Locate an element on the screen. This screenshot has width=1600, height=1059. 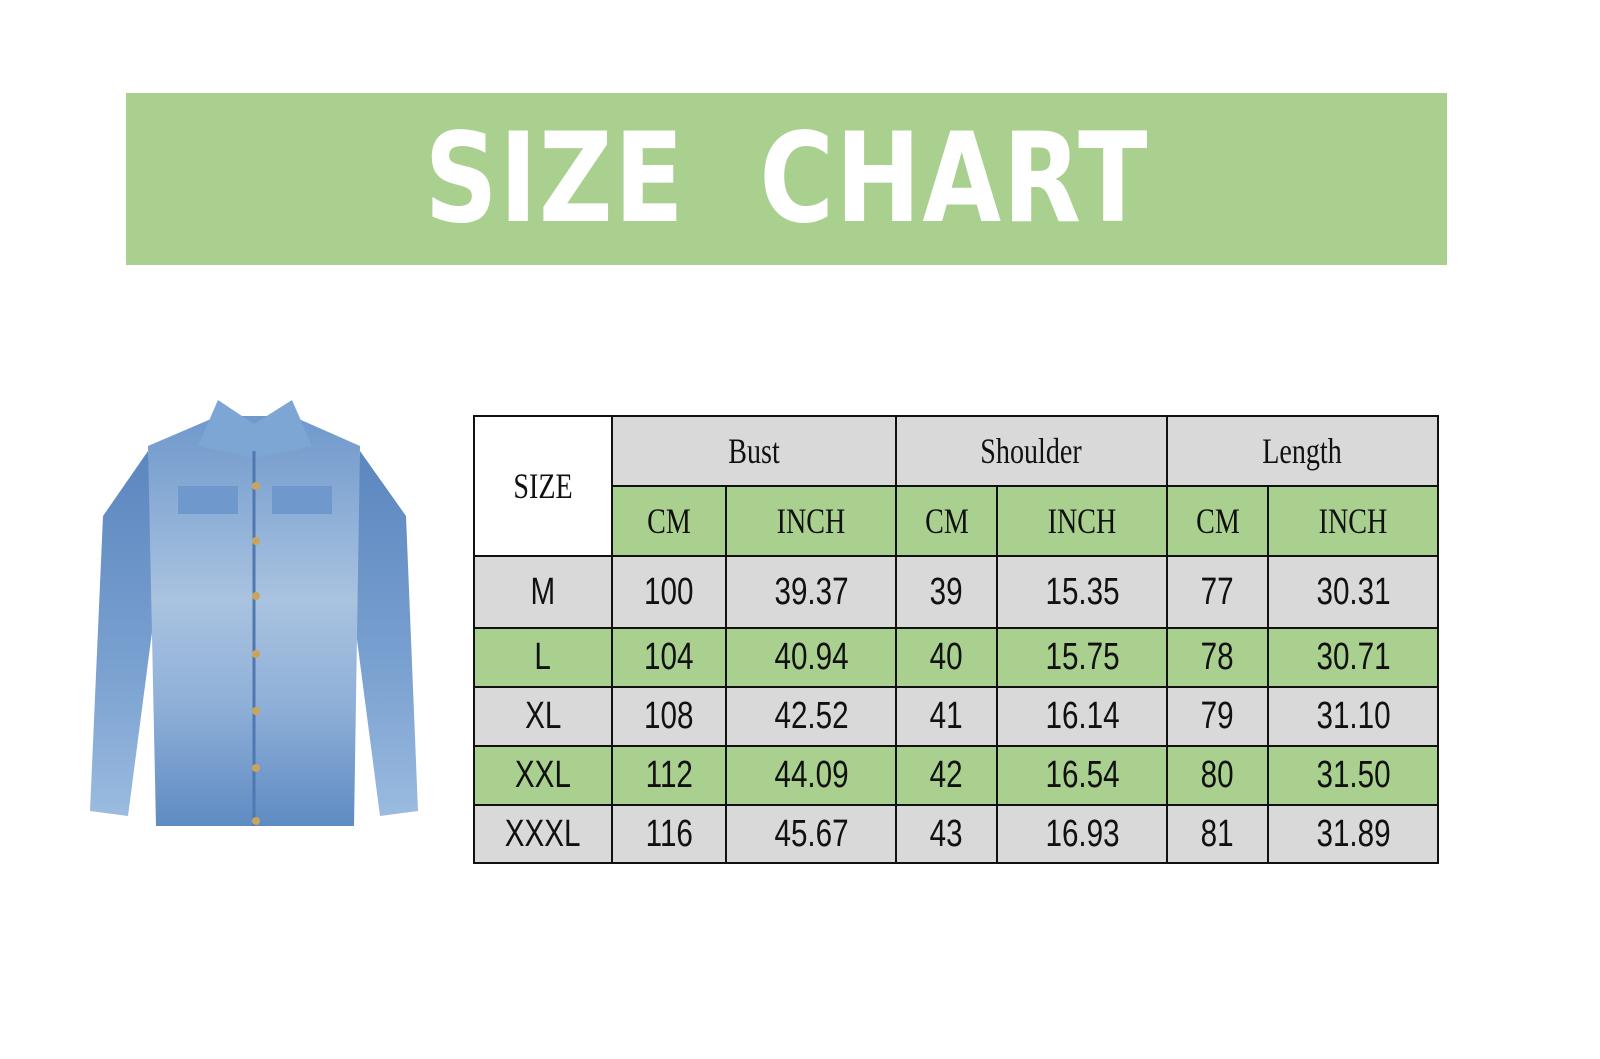
value-cell: 41 is located at coordinates (946, 716).